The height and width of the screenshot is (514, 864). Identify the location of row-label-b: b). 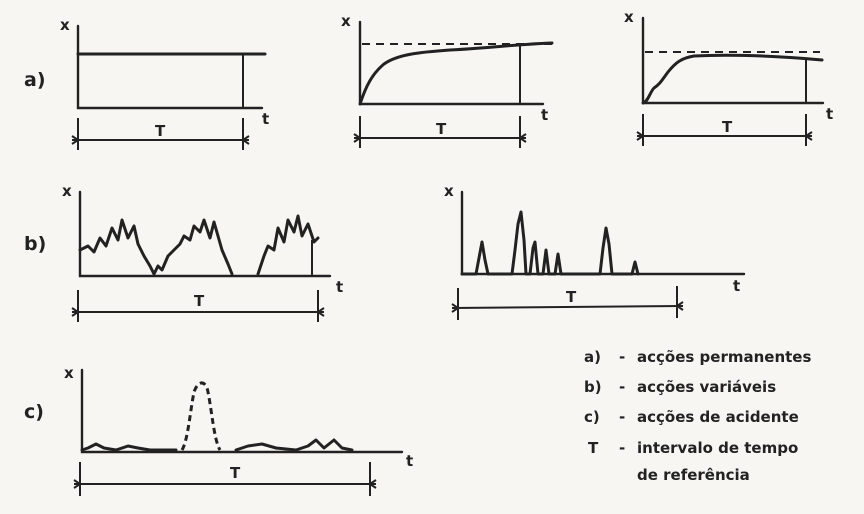
(35, 244).